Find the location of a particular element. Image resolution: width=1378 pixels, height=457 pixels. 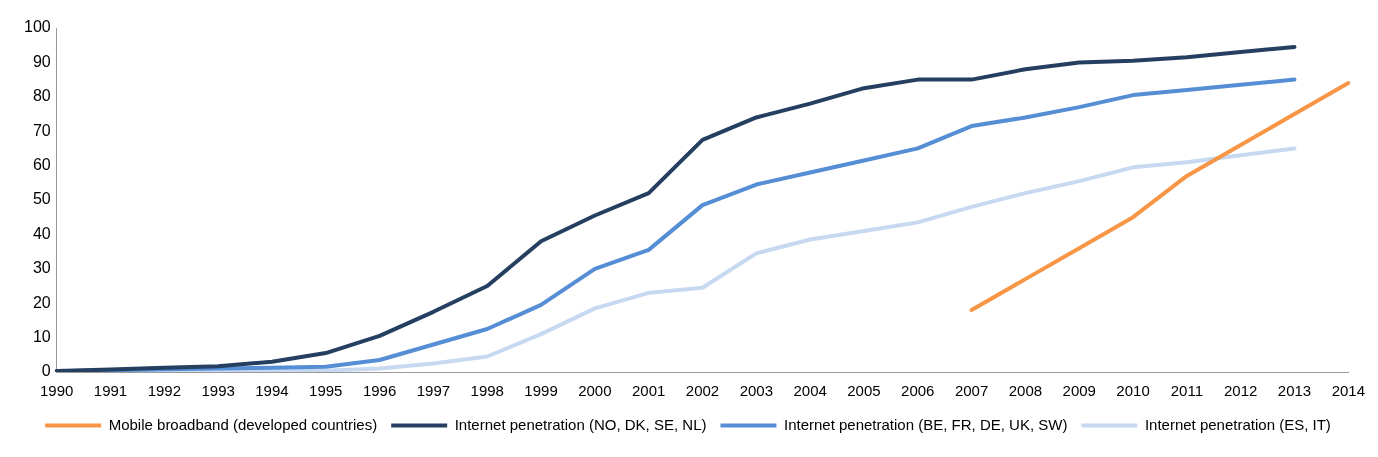

x-tick-label: 1994 is located at coordinates (272, 391).